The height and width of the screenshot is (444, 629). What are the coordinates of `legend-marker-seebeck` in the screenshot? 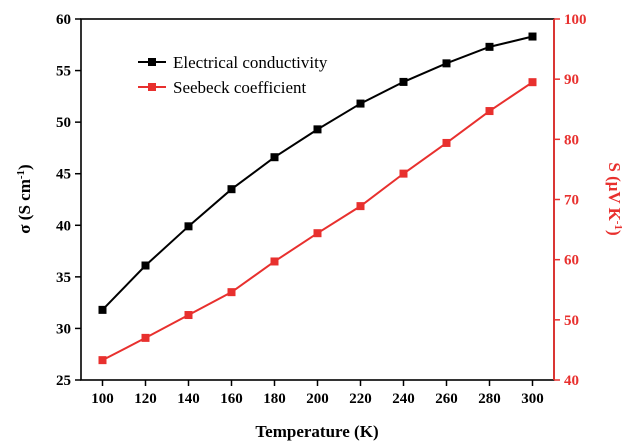 It's located at (152, 87).